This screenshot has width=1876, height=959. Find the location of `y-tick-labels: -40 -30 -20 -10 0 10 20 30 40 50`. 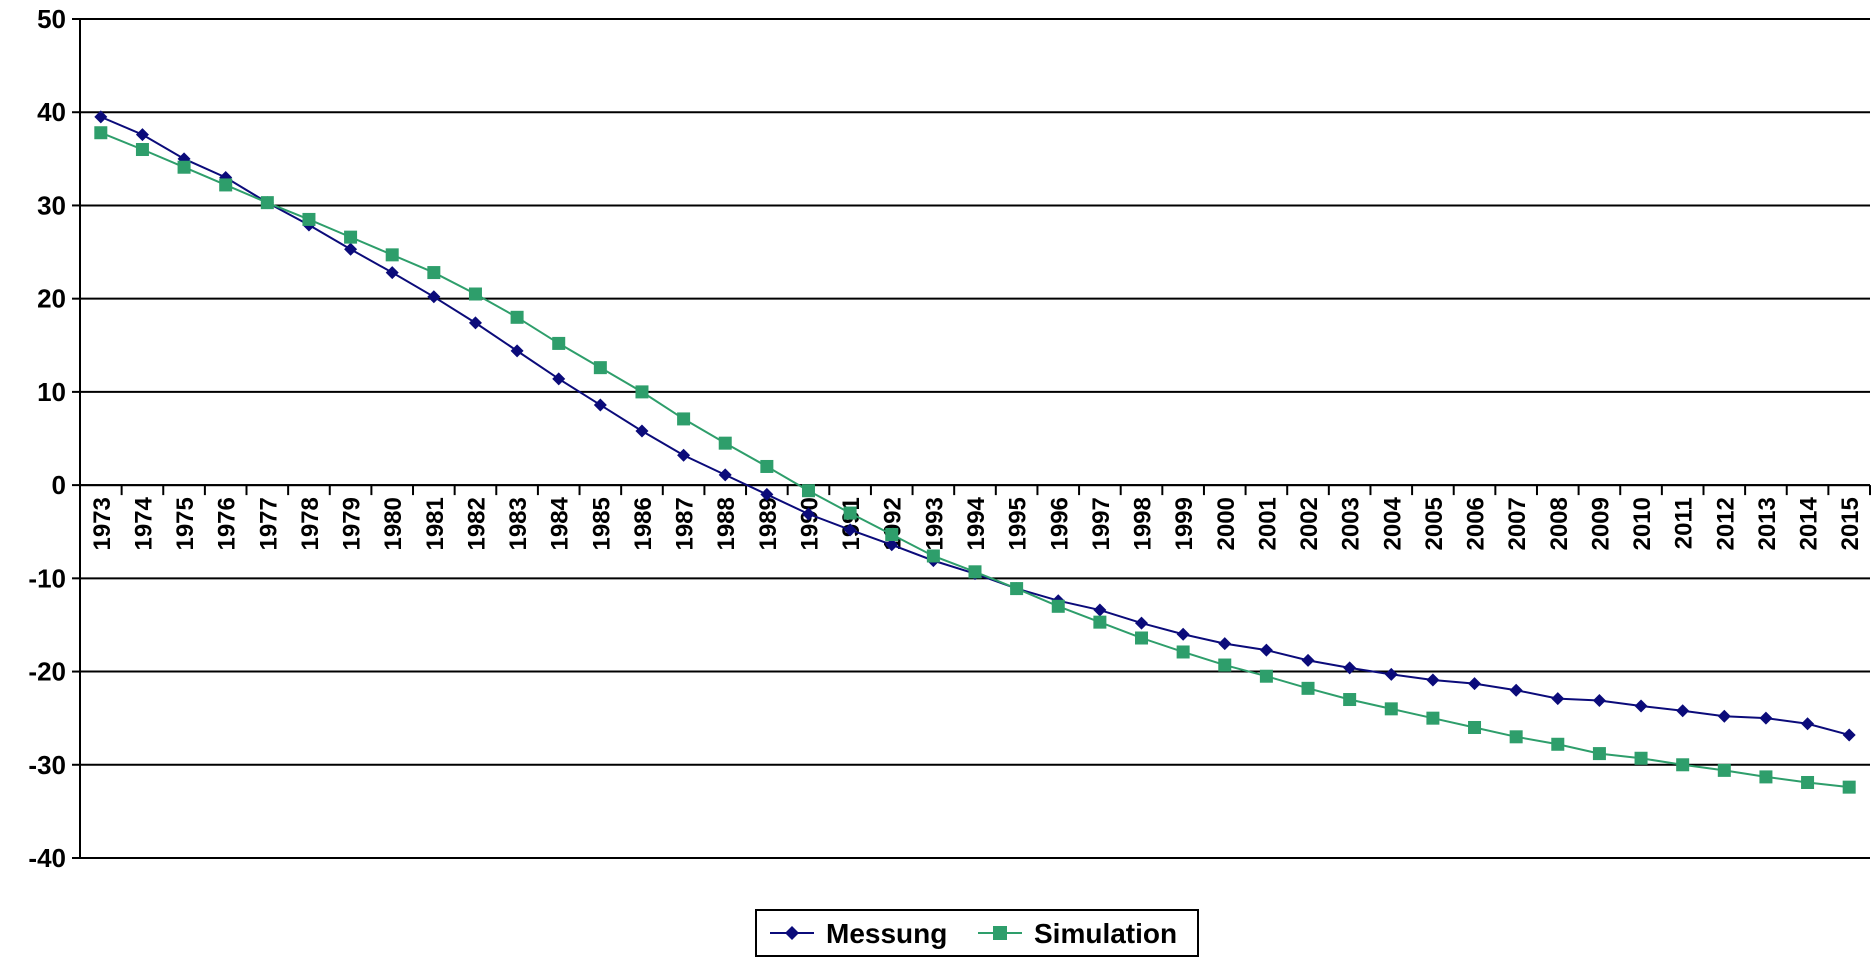

y-tick-labels: -40 -30 -20 -10 0 10 20 30 40 50 is located at coordinates (47, 438).